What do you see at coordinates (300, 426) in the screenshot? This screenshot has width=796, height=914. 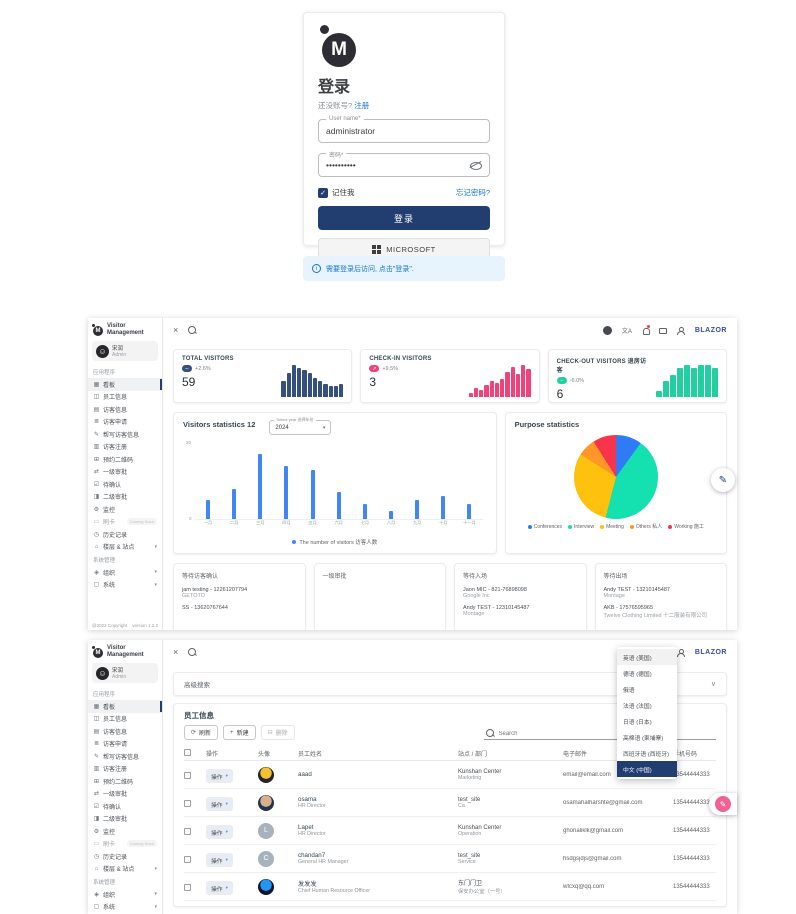 I see `year-select: Select year 选择年份 2024 ▾` at bounding box center [300, 426].